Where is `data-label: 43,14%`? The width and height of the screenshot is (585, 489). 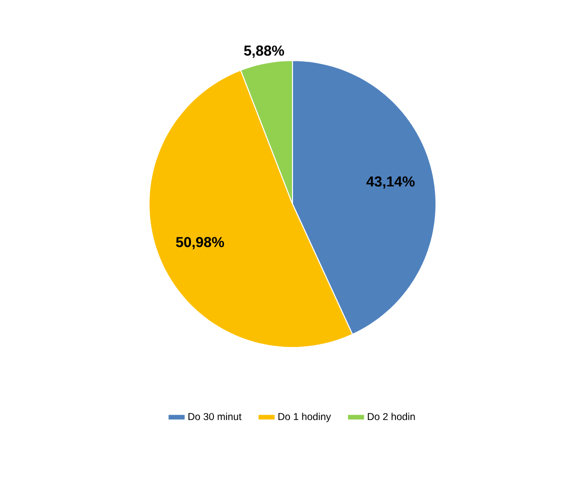 data-label: 43,14% is located at coordinates (390, 182).